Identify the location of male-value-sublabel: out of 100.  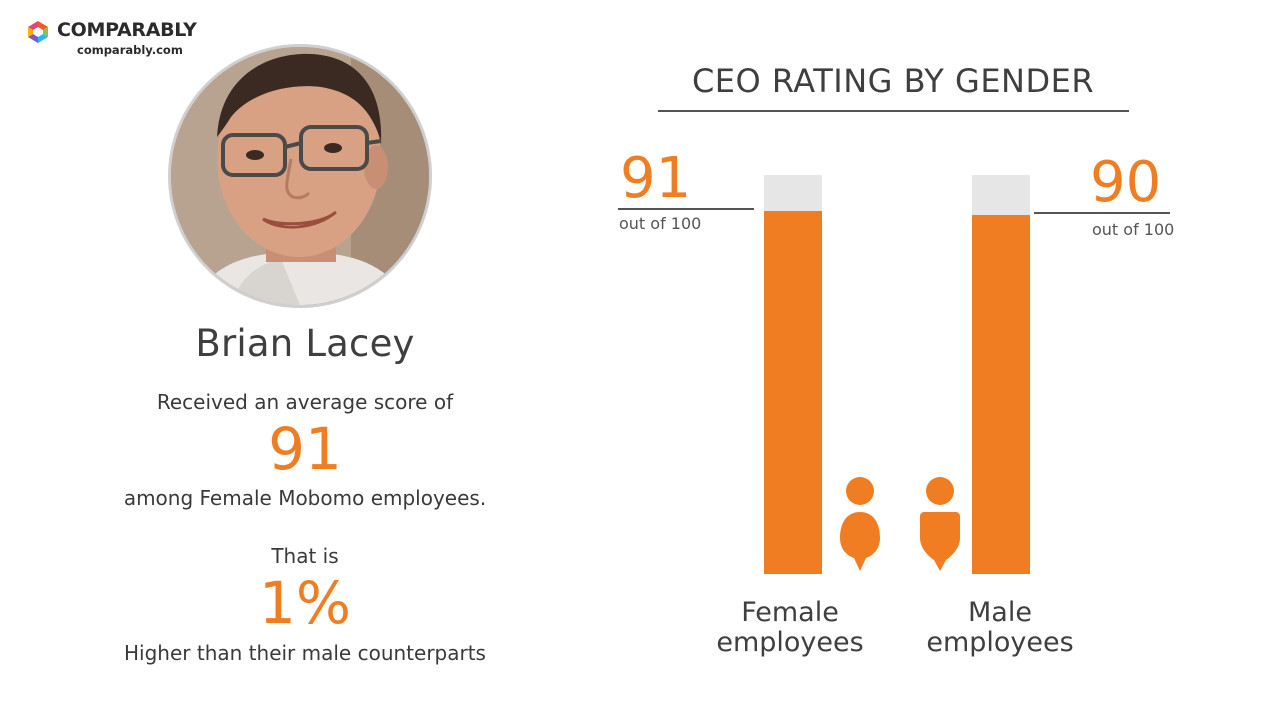
(1133, 229).